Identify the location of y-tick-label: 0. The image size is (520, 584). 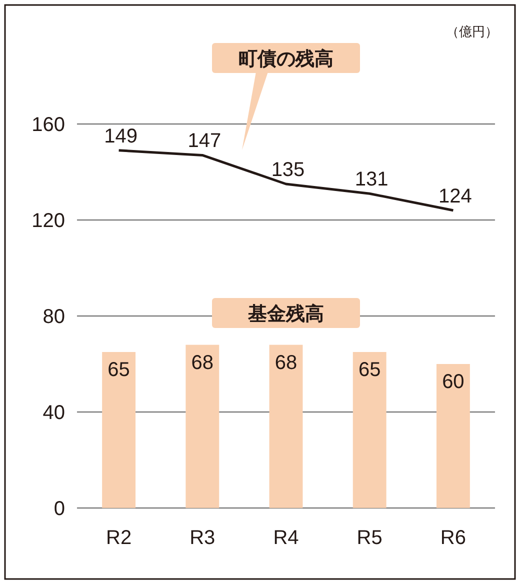
(59, 509).